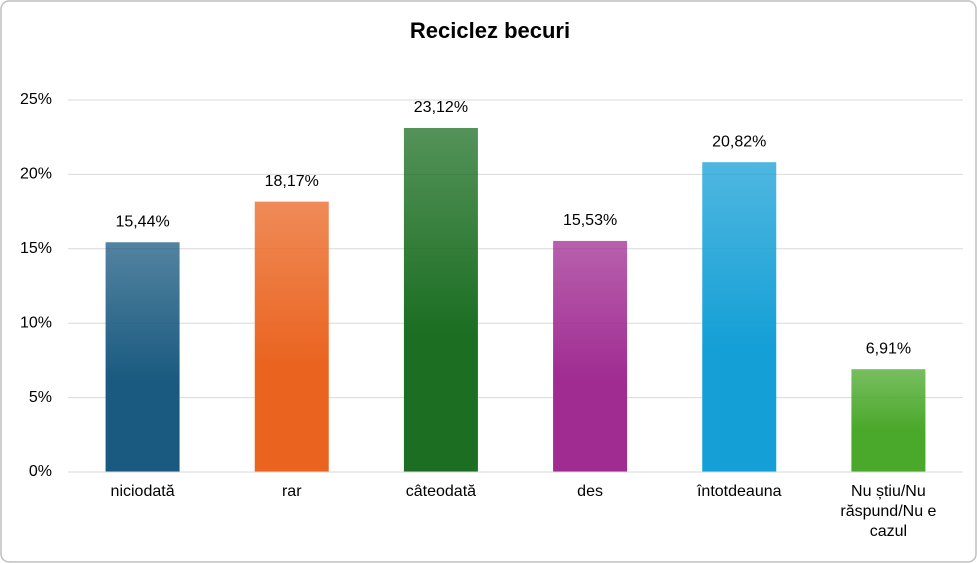  What do you see at coordinates (888, 348) in the screenshot?
I see `data-label: 6,91%` at bounding box center [888, 348].